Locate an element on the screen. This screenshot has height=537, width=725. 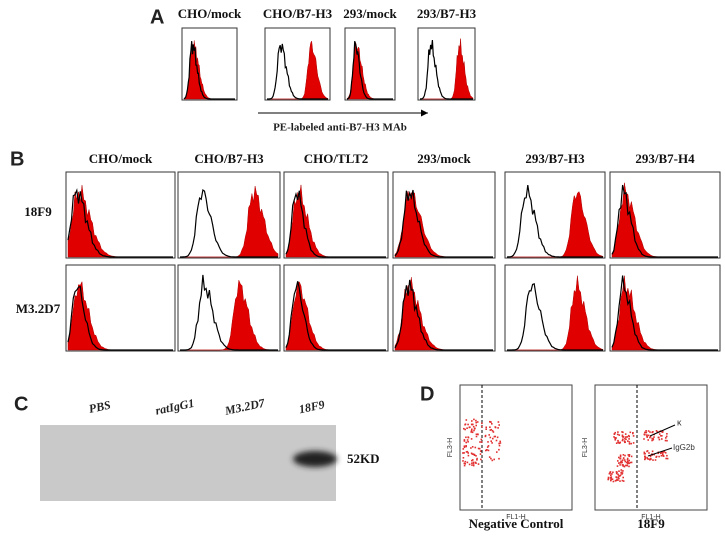
panel-label: A is located at coordinates (157, 17).